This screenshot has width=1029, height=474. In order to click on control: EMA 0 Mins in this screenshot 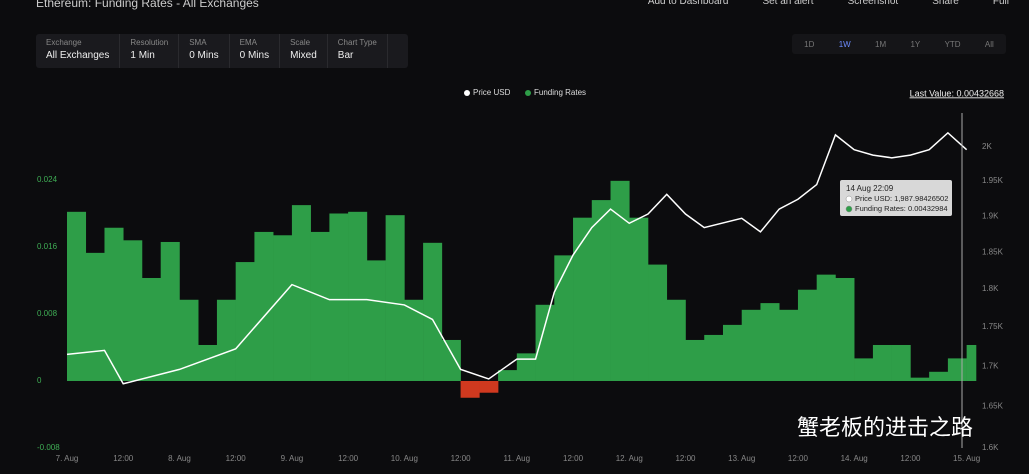, I will do `click(255, 51)`.